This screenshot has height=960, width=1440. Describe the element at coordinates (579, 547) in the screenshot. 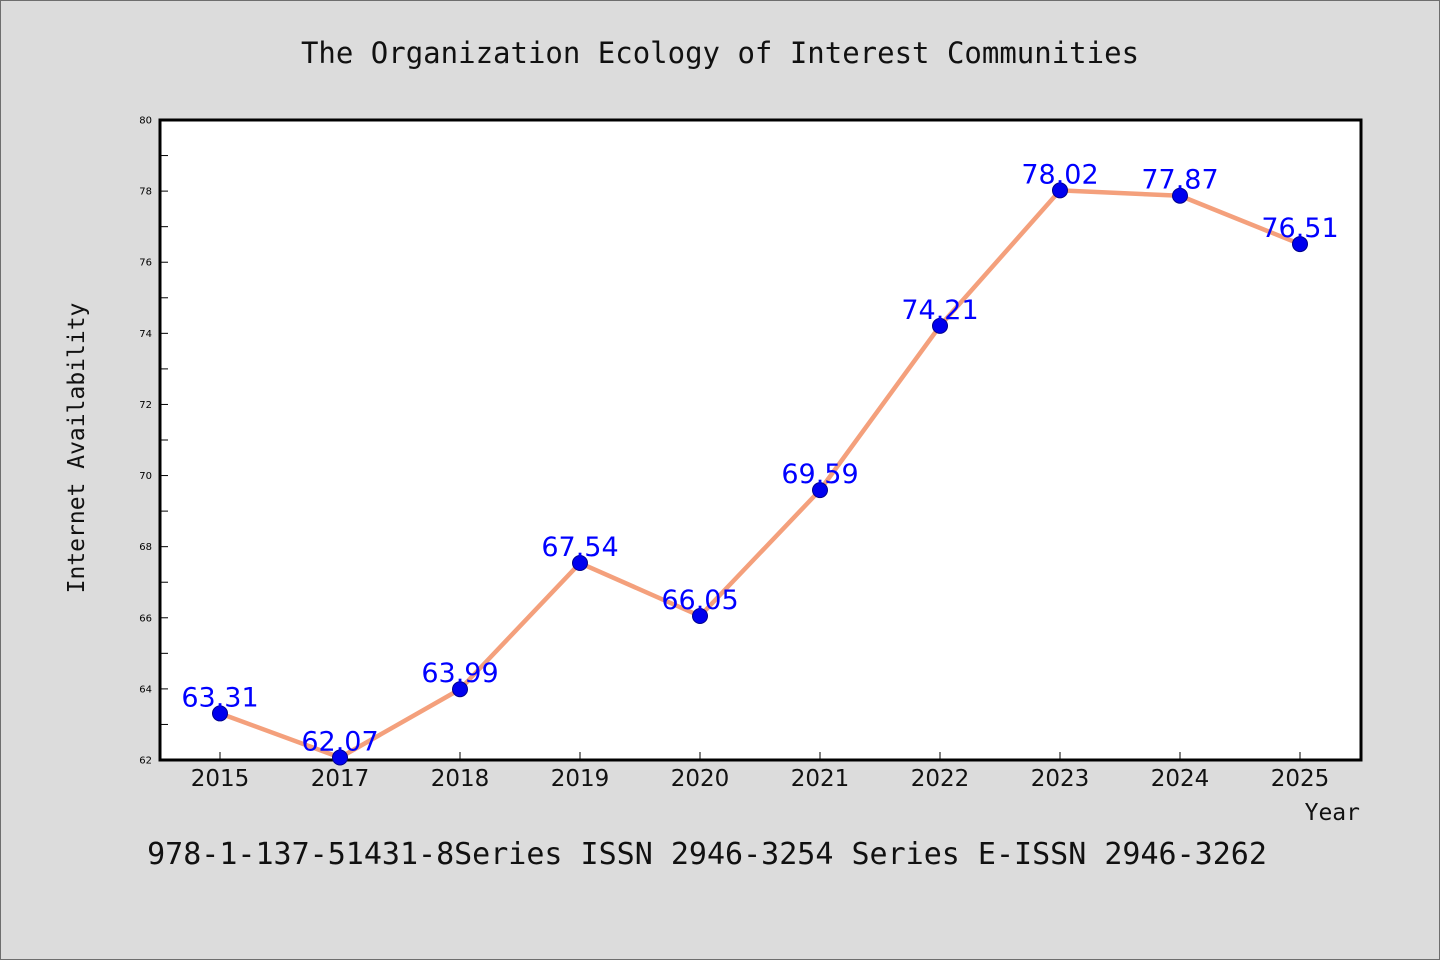

I see `data-label: 67.54` at that location.